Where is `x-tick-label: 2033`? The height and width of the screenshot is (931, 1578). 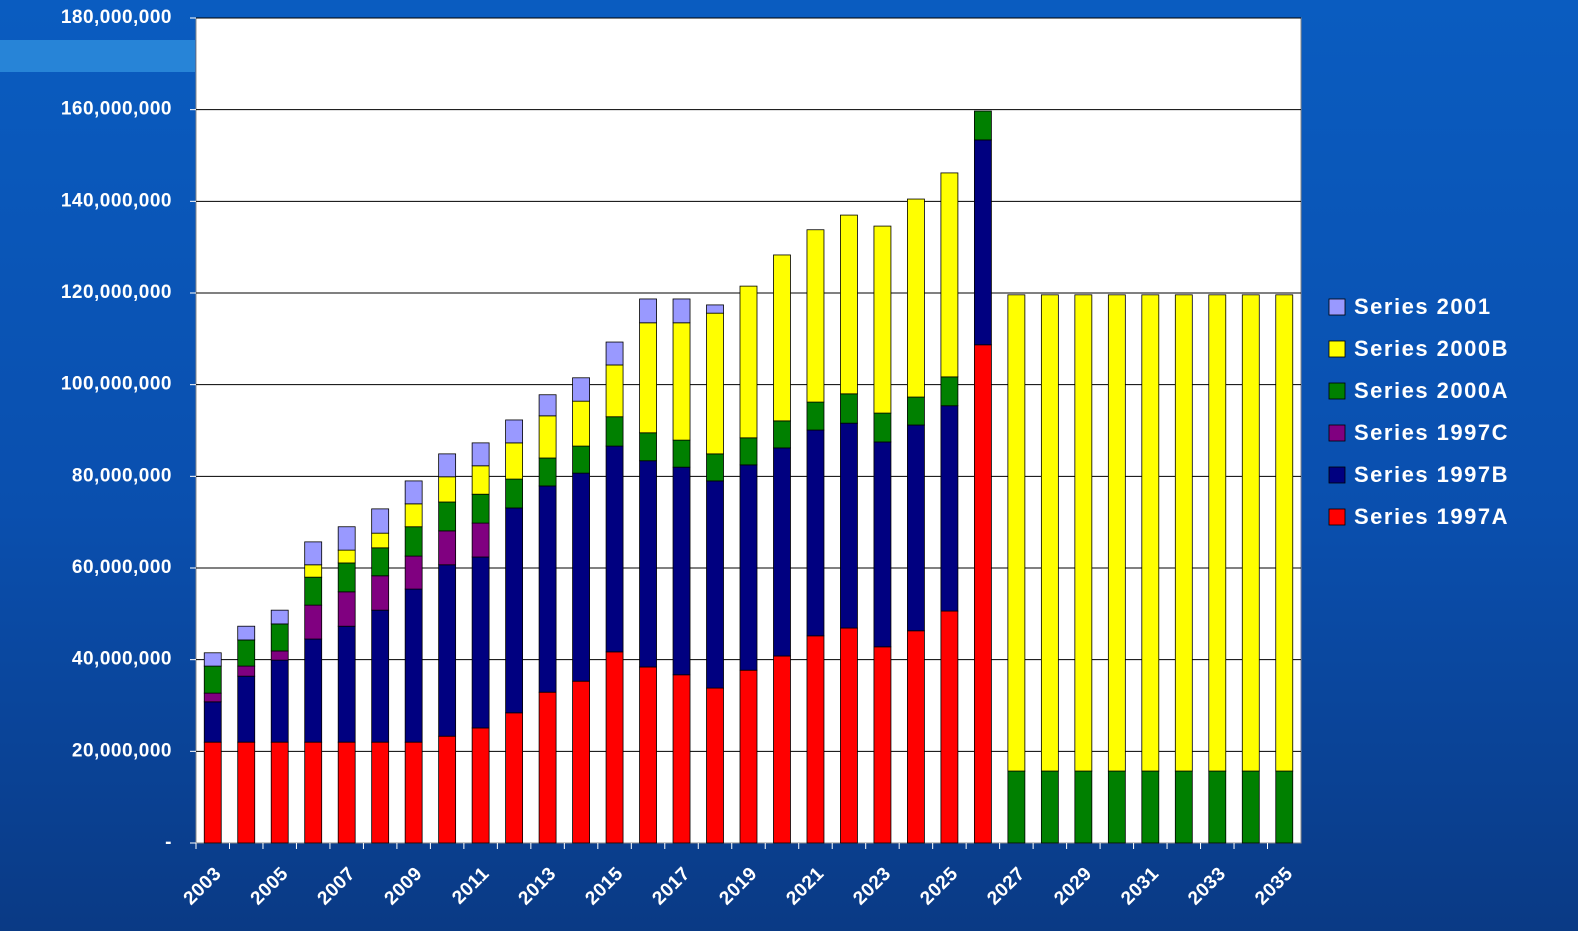
x-tick-label: 2033 is located at coordinates (1207, 886).